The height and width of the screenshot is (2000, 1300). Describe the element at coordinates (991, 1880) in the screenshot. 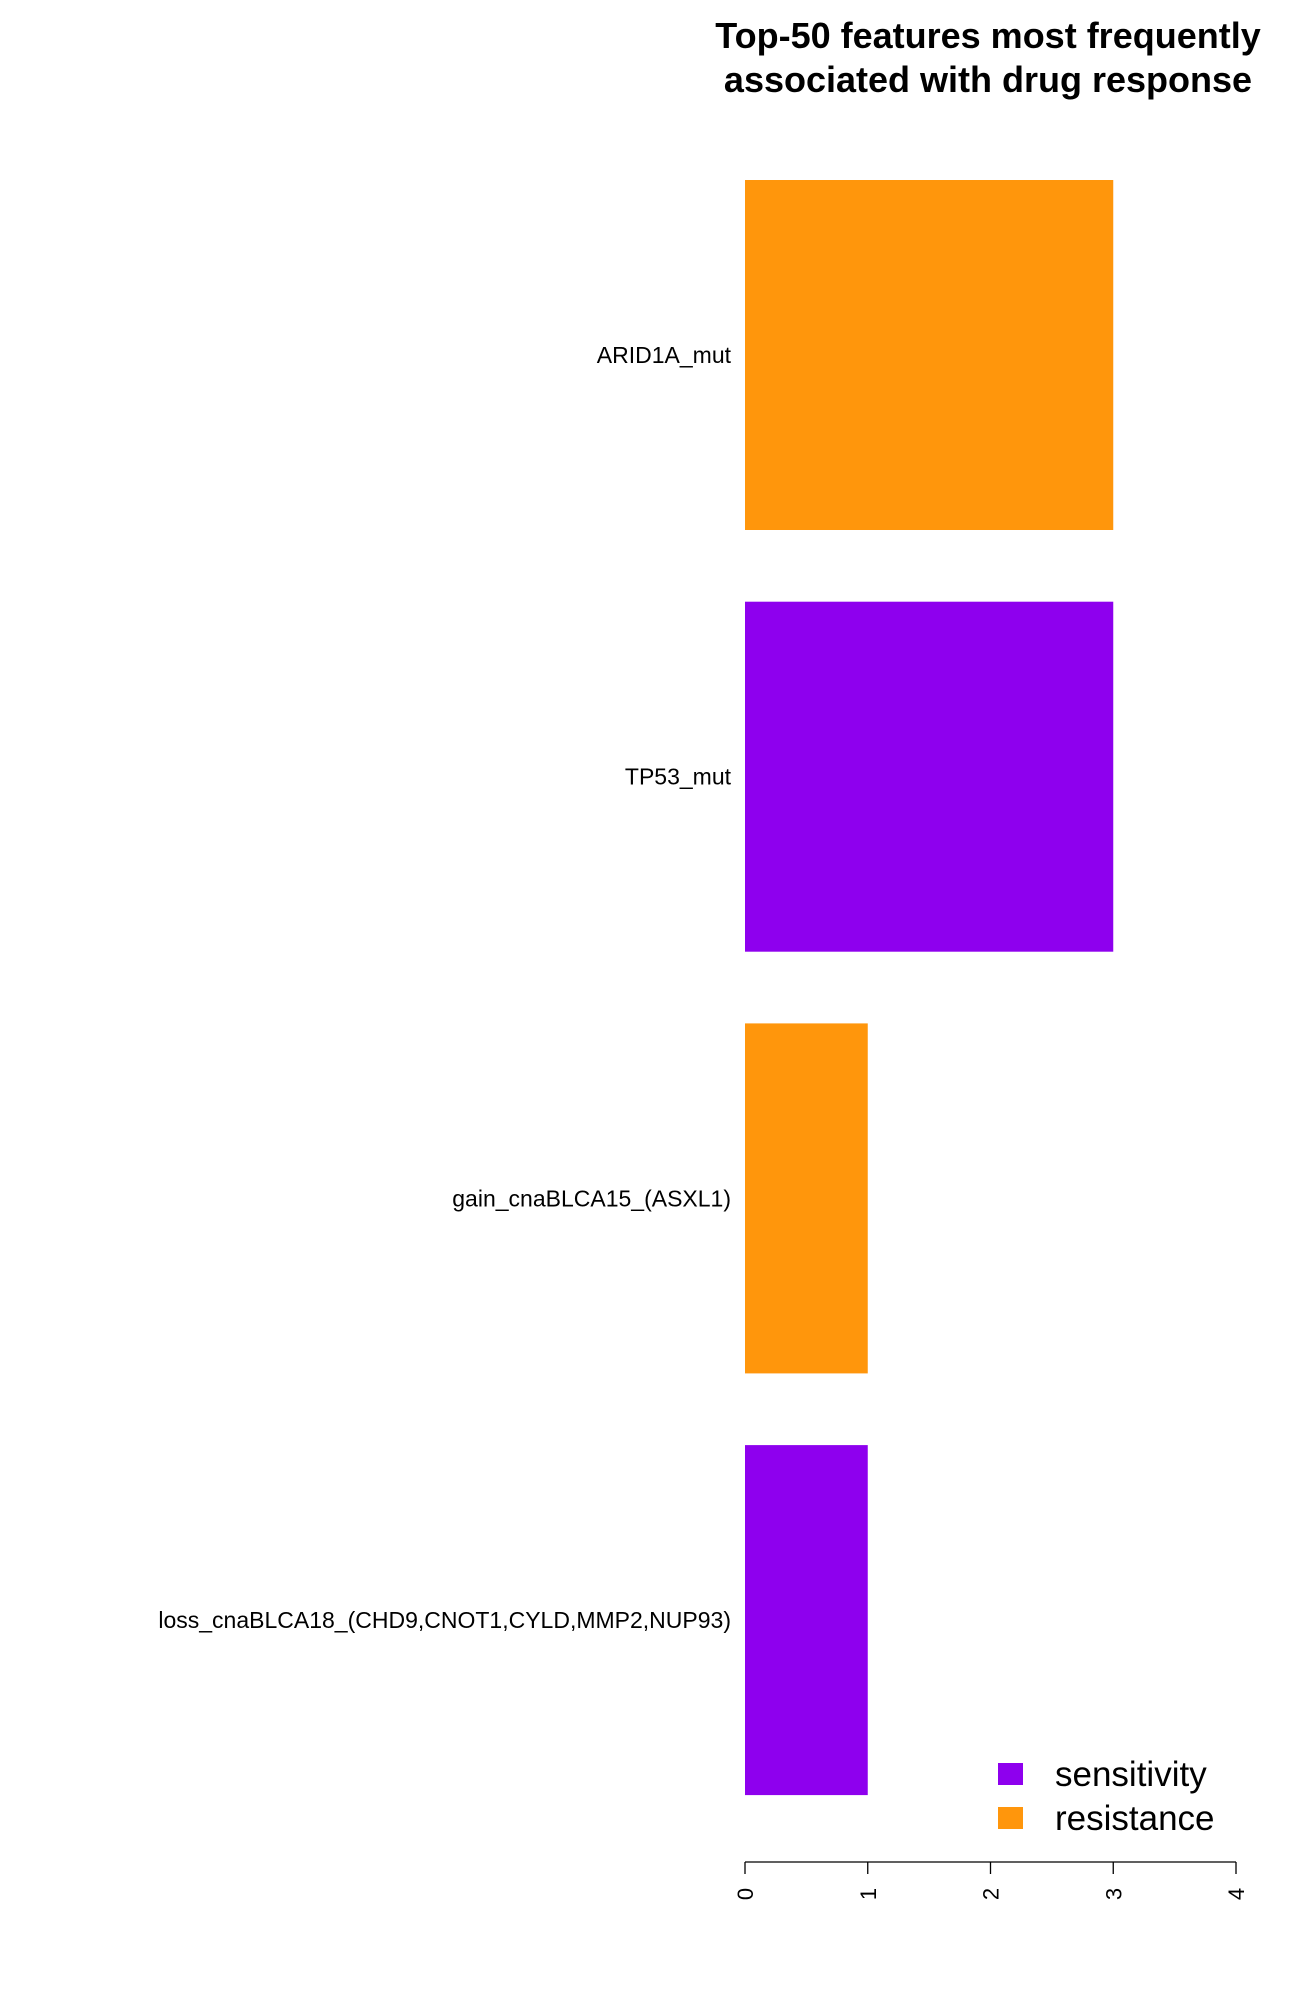

I see `x-axis: 0 1 2 3 4` at that location.